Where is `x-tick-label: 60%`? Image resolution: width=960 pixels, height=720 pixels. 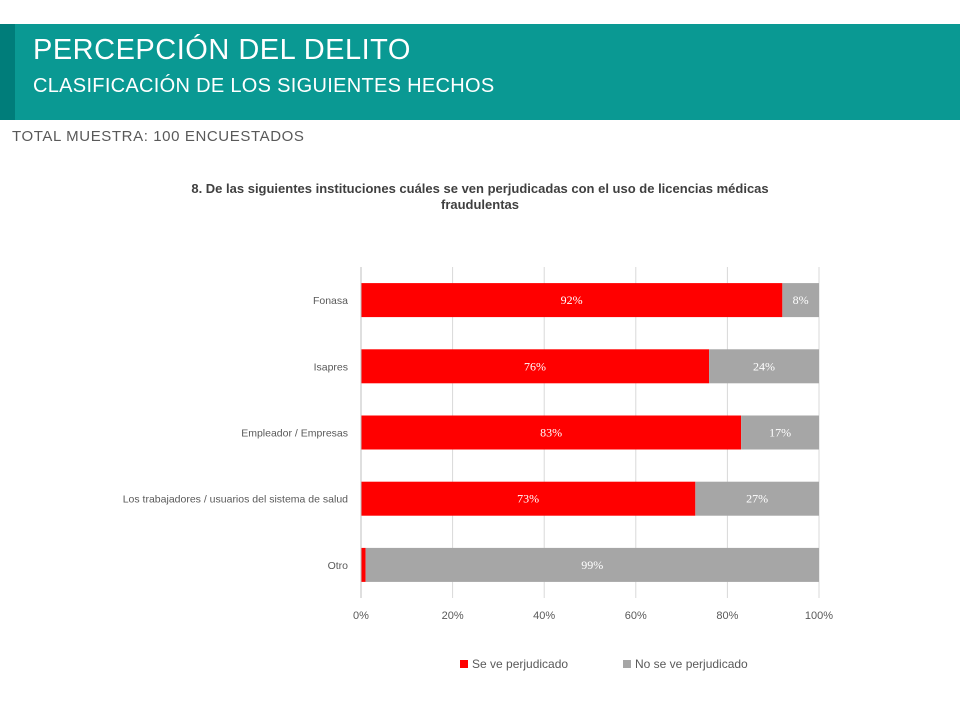 x-tick-label: 60% is located at coordinates (636, 616).